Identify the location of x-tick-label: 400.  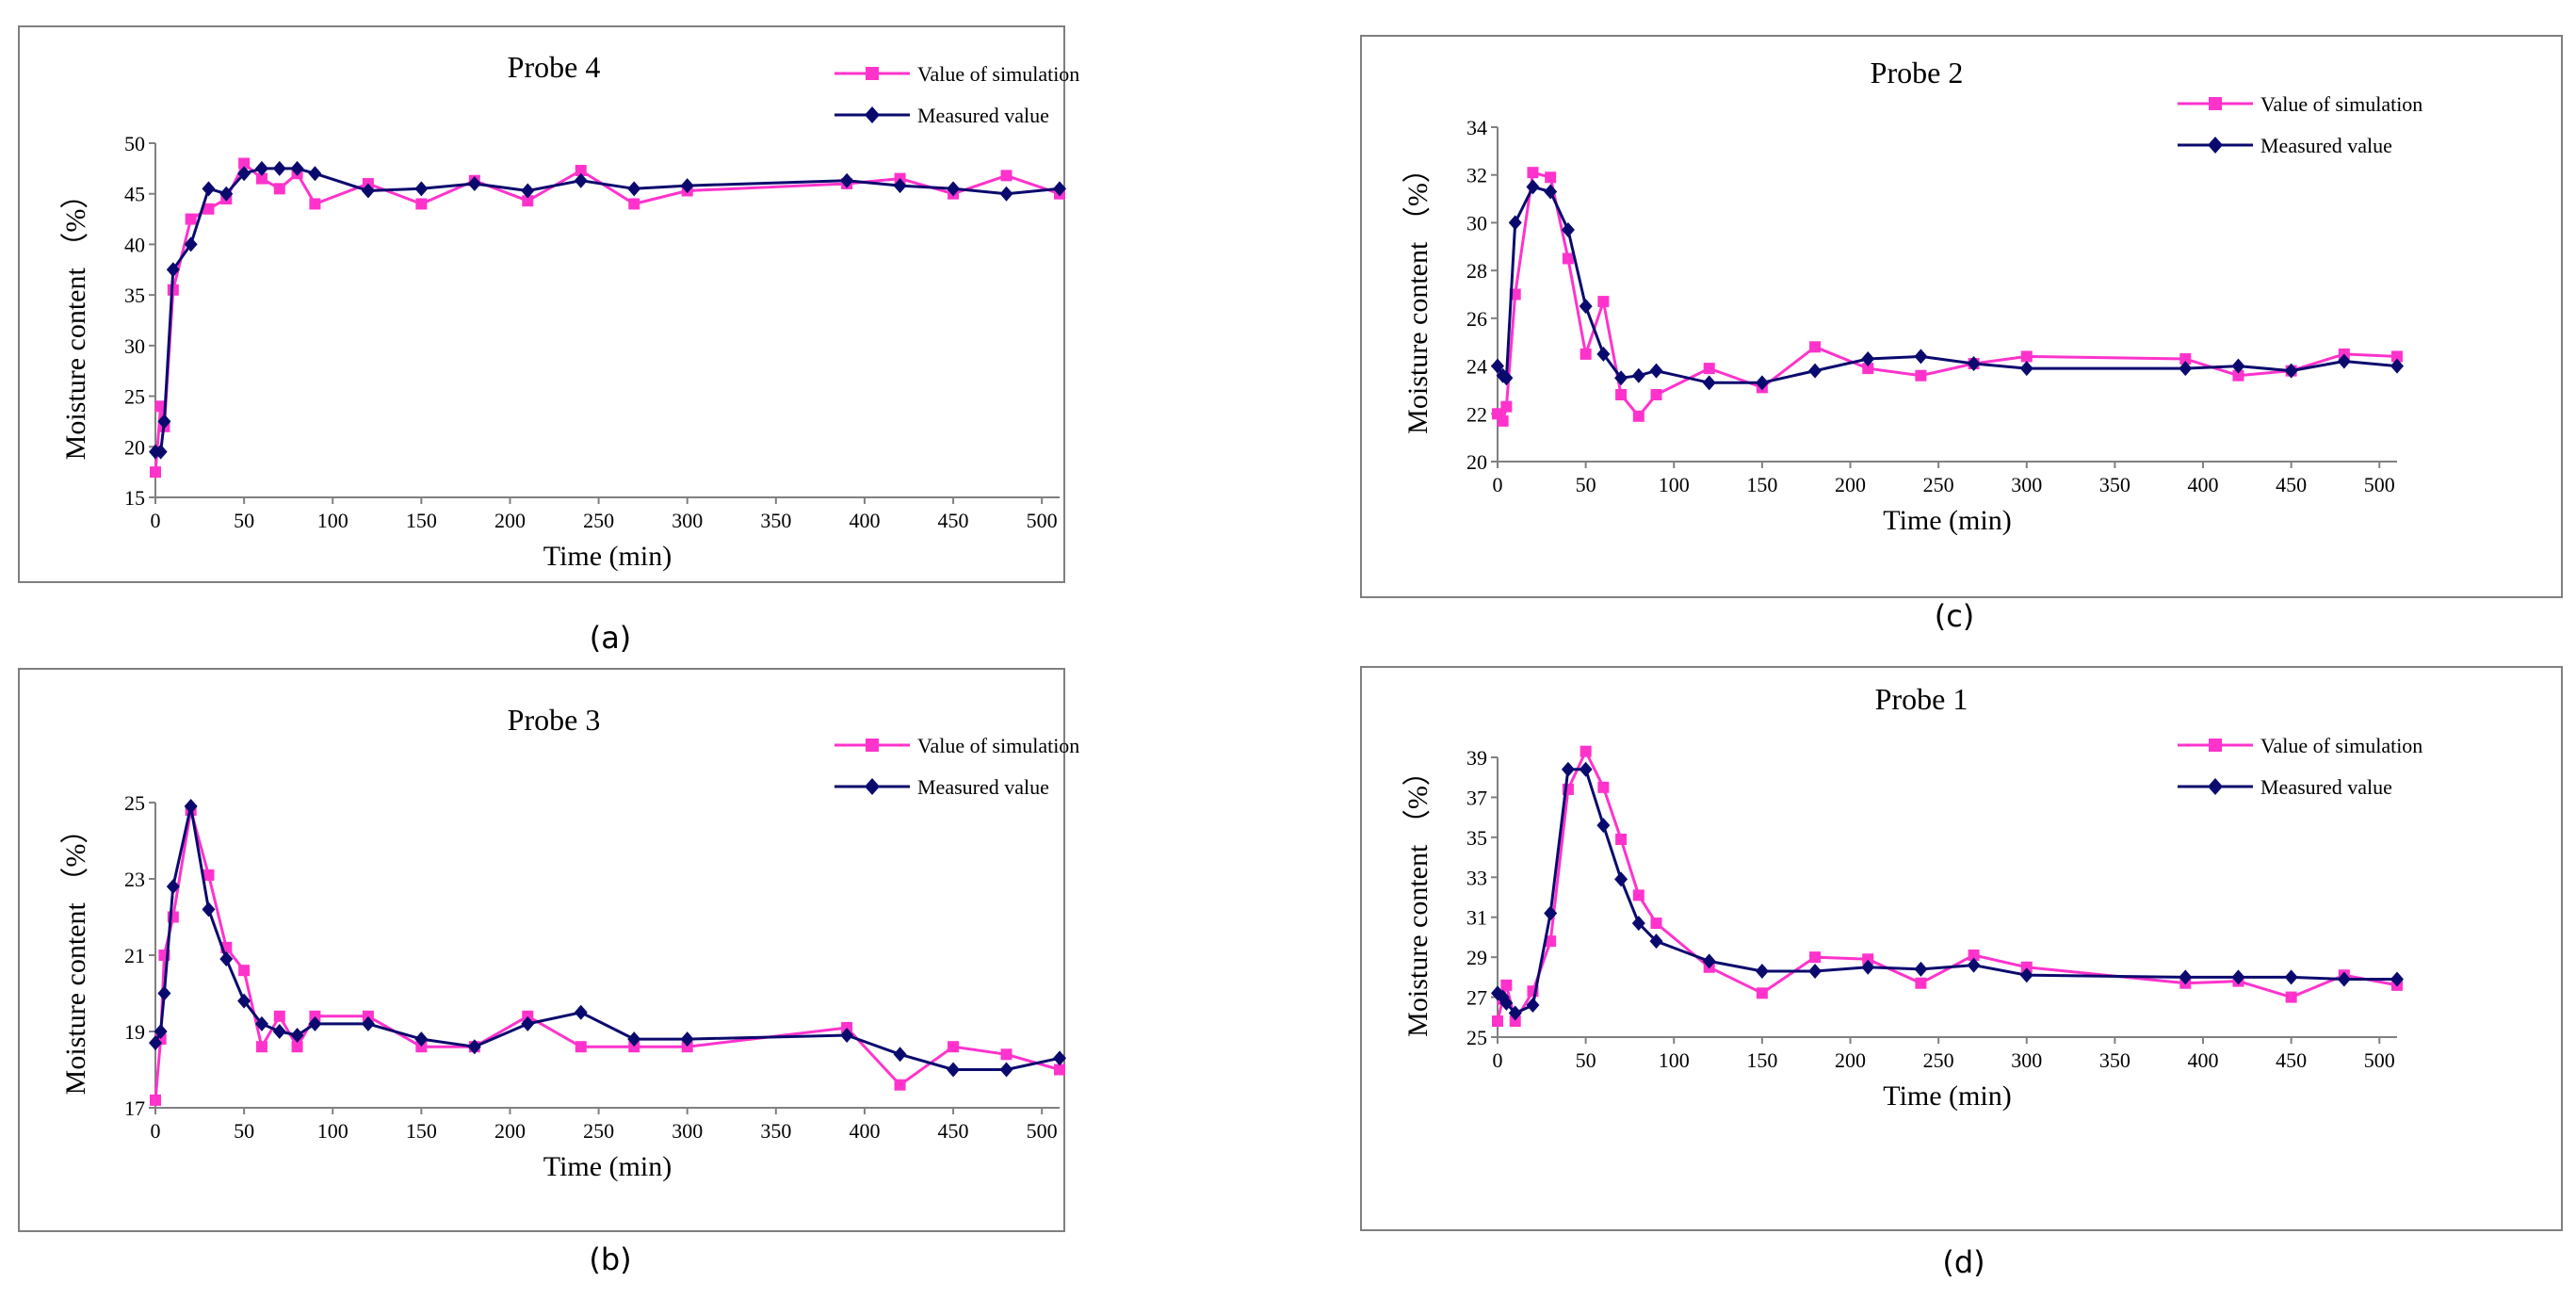
(2203, 484).